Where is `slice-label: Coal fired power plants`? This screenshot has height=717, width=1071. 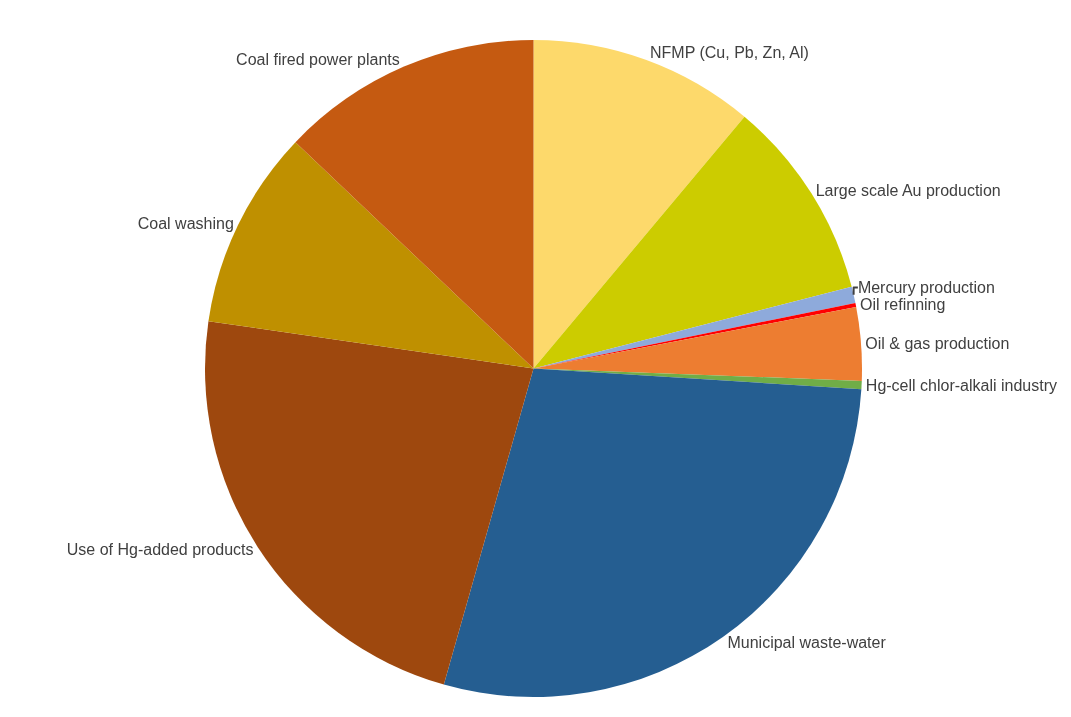 slice-label: Coal fired power plants is located at coordinates (318, 59).